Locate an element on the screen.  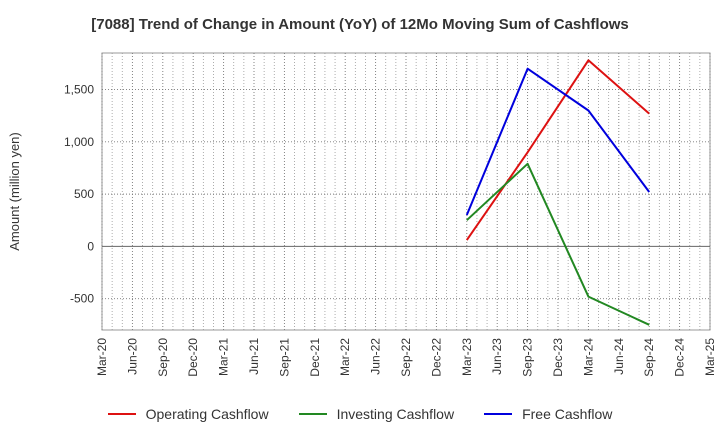
x-tick-label: Sep-24 is located at coordinates (649, 357).